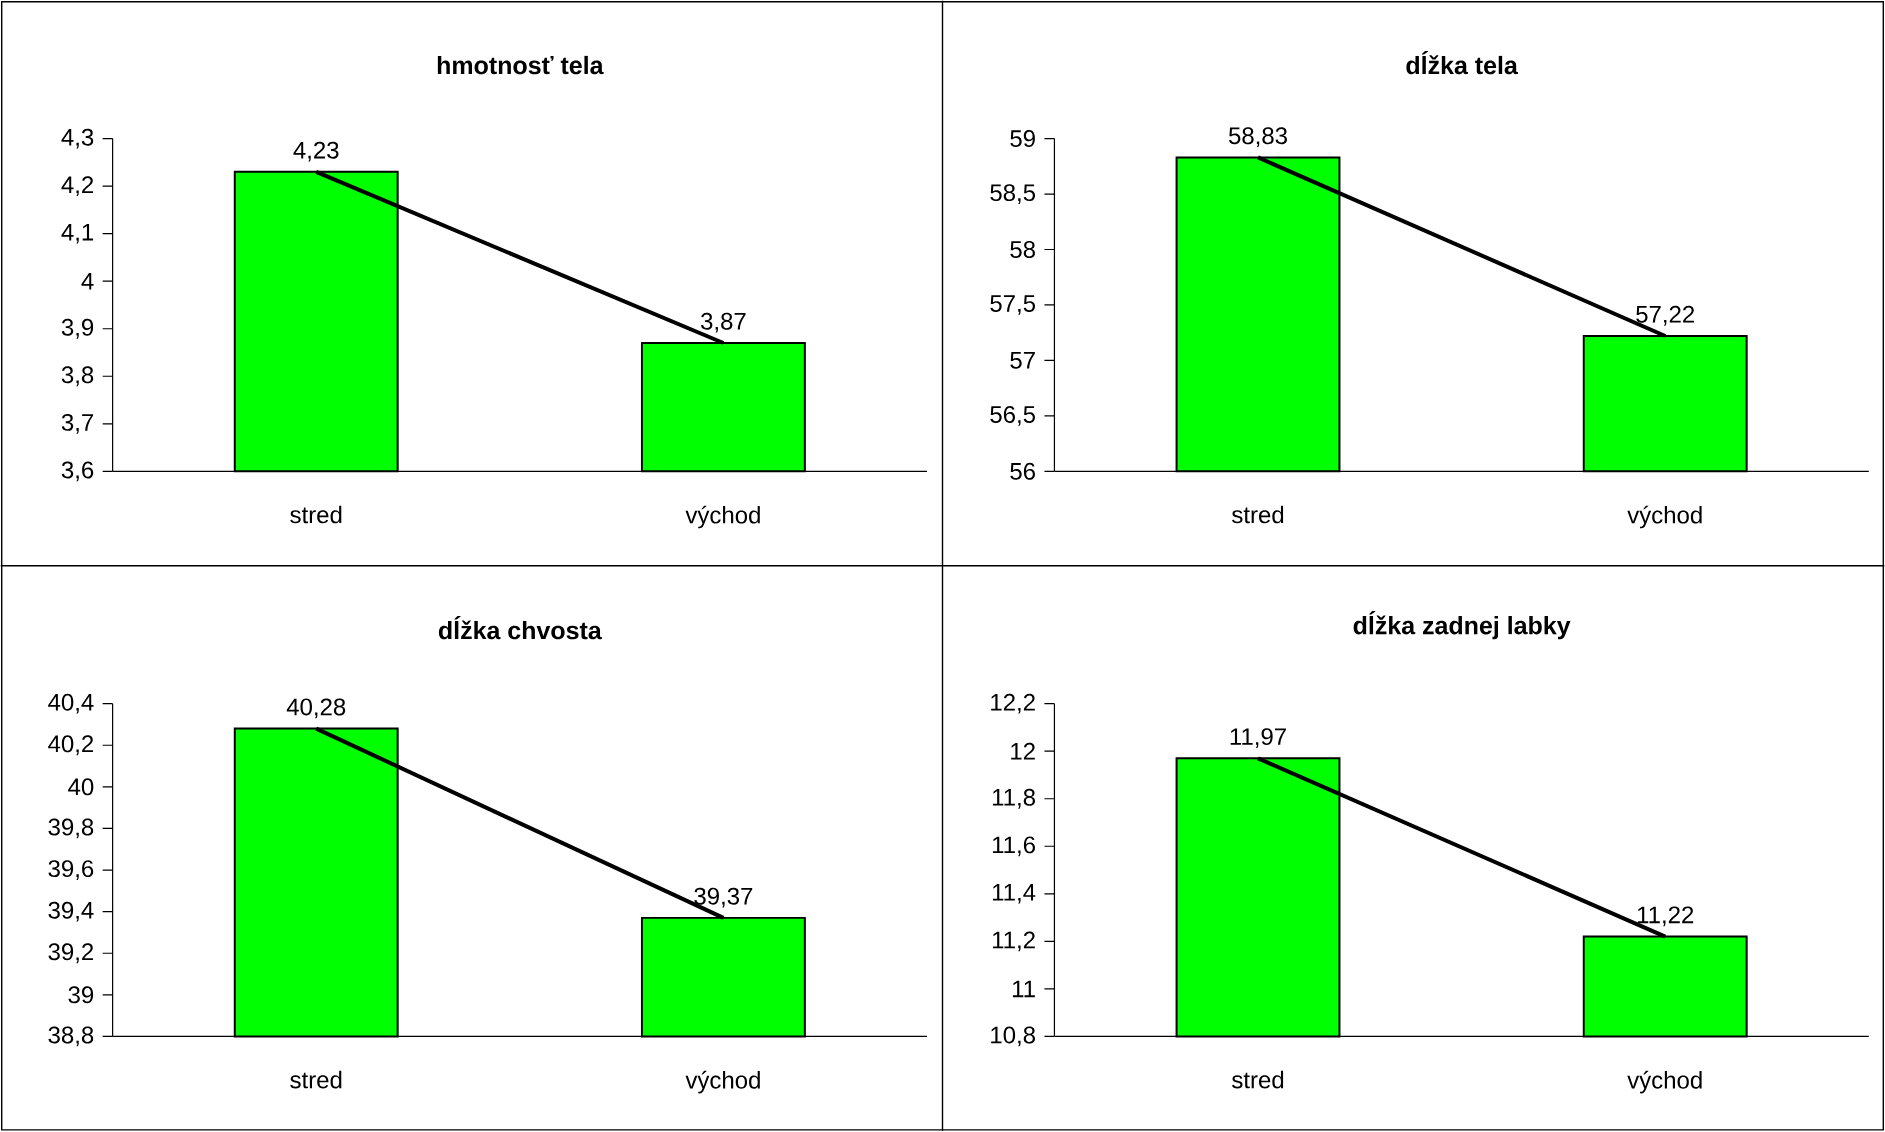 This screenshot has height=1132, width=1885. What do you see at coordinates (1013, 846) in the screenshot?
I see `y-tick-label: 11,6` at bounding box center [1013, 846].